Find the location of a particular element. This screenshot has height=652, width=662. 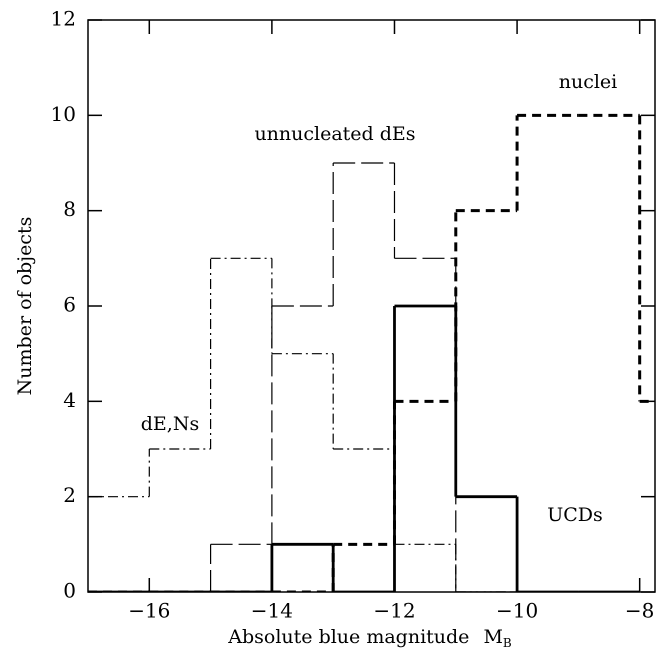

x-tick-label: −14 is located at coordinates (272, 611).